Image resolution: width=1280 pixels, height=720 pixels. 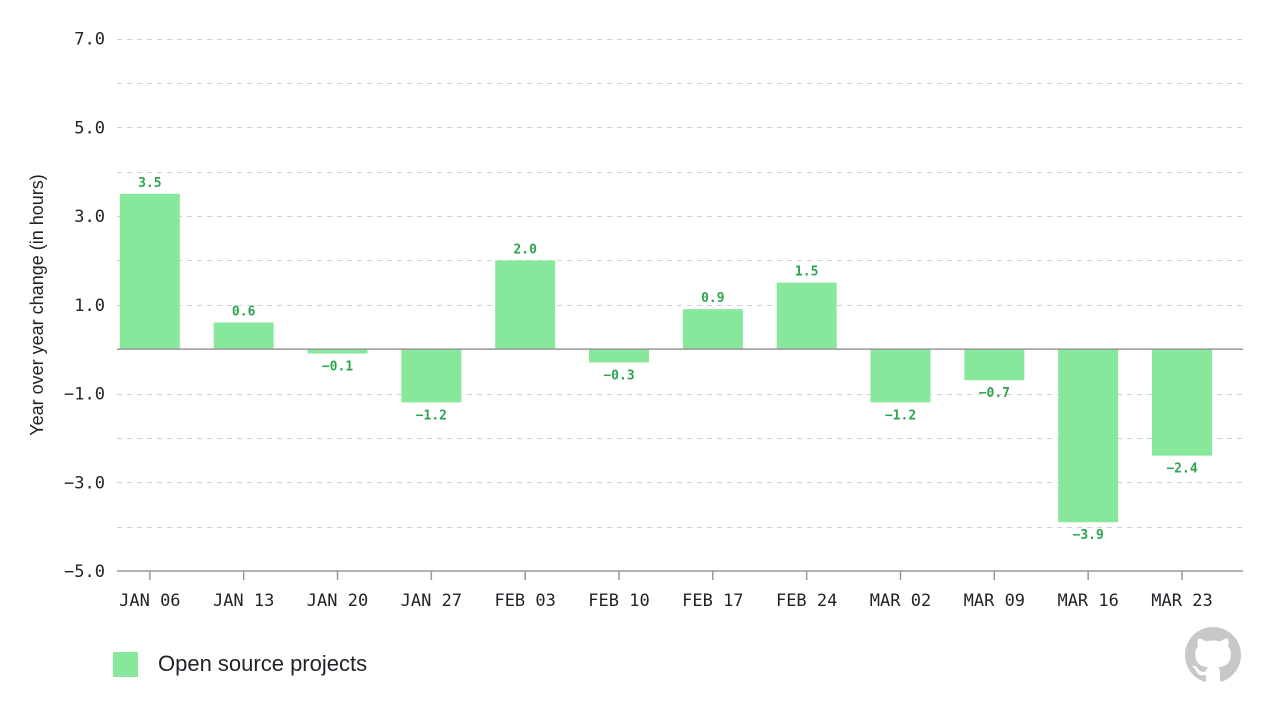 I want to click on y-tick-label: −5.0, so click(x=84, y=572).